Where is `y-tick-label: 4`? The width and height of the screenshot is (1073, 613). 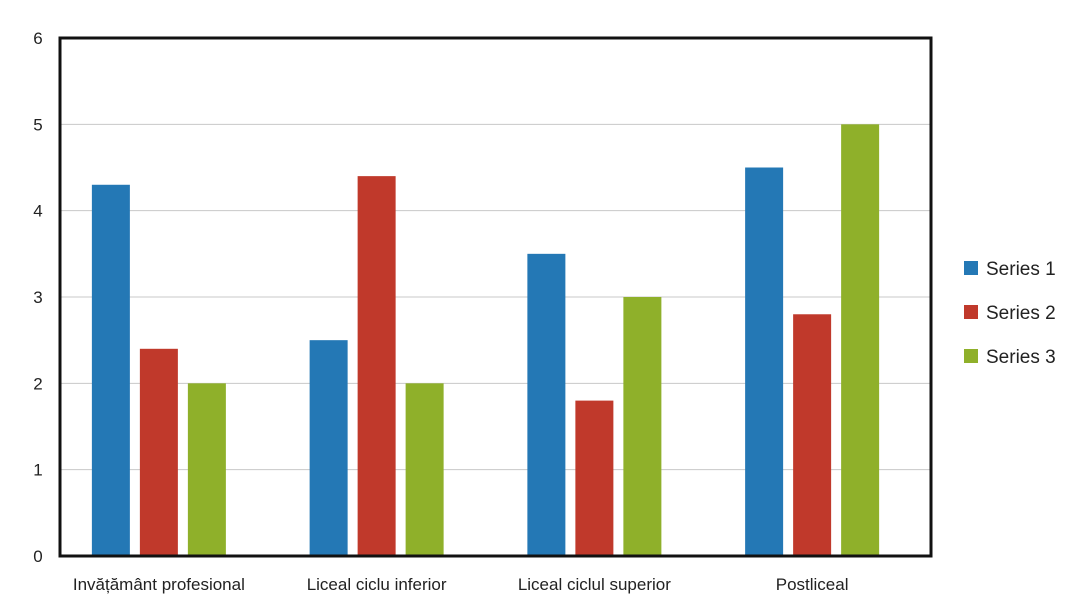 y-tick-label: 4 is located at coordinates (37, 211).